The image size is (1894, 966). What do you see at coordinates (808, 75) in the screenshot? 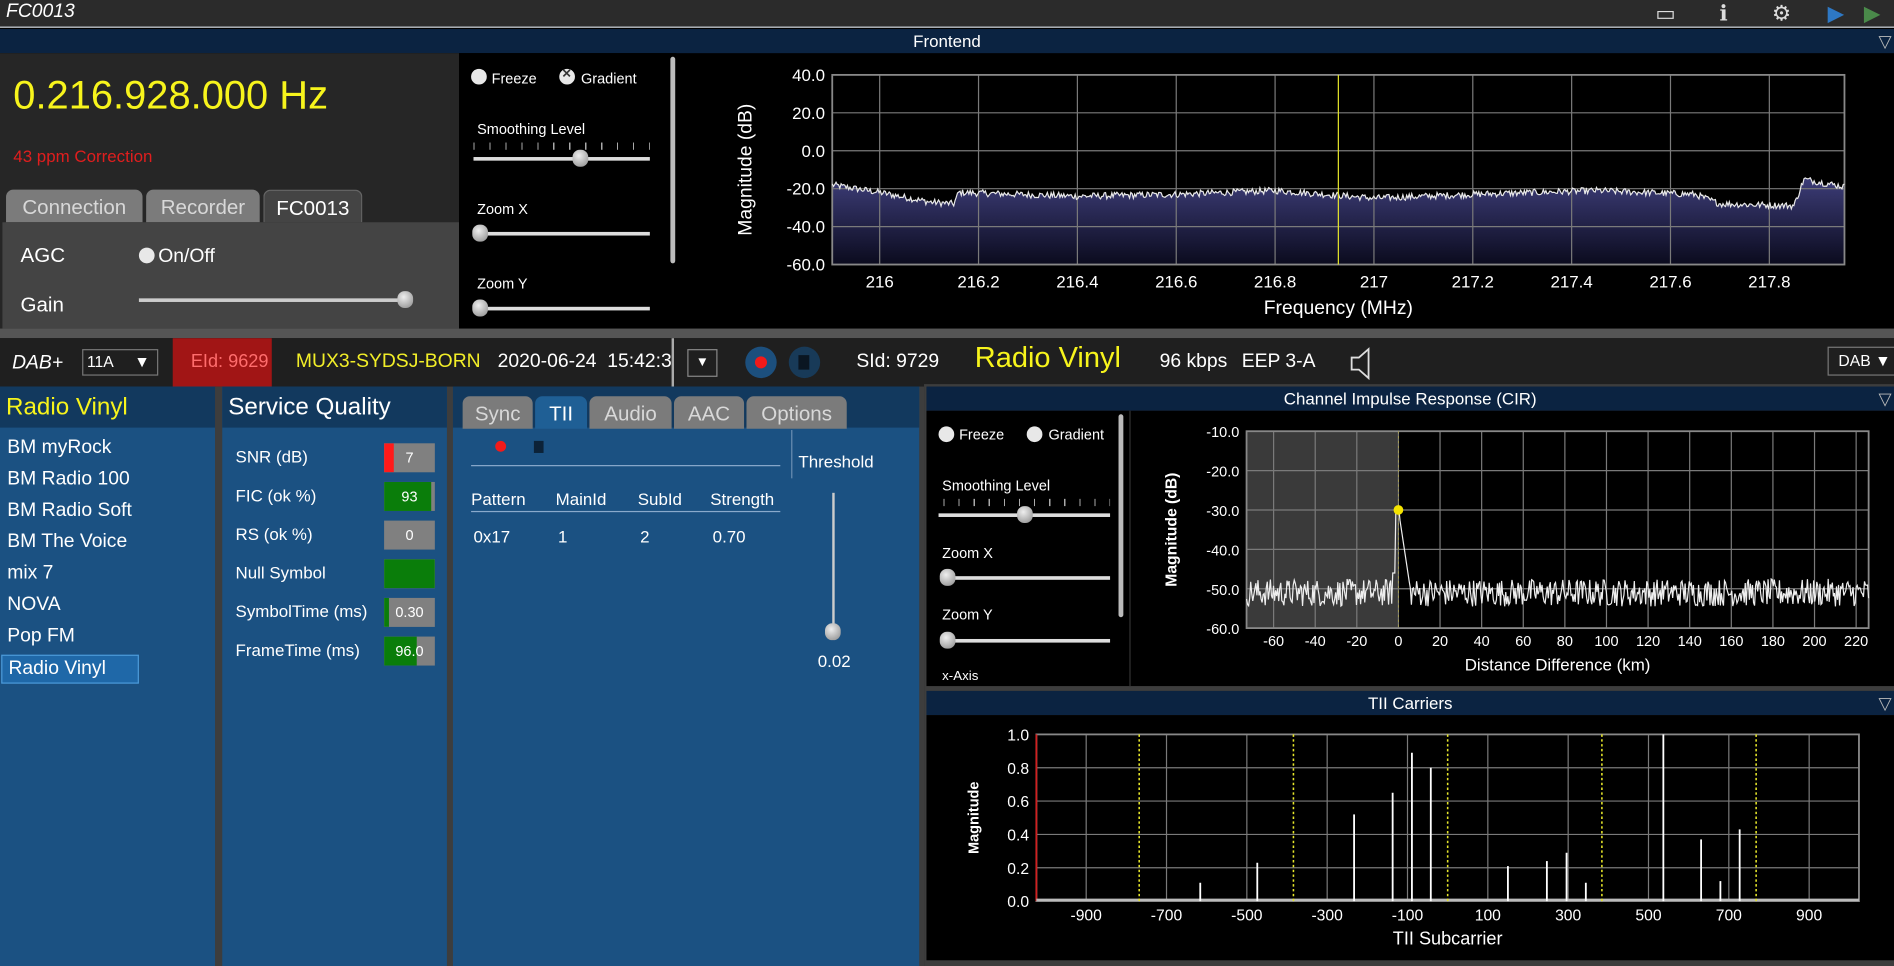
I see `y-tick-label: 40.0` at bounding box center [808, 75].